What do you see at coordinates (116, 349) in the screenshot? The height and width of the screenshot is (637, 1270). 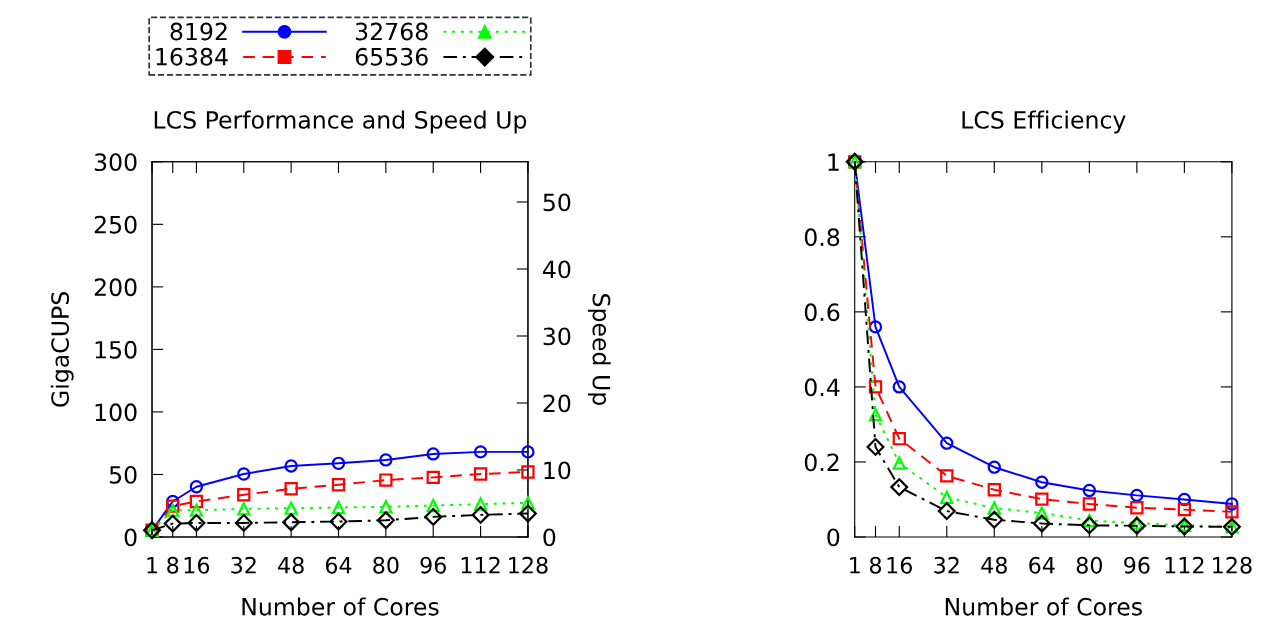 I see `y-tick-label: 150` at bounding box center [116, 349].